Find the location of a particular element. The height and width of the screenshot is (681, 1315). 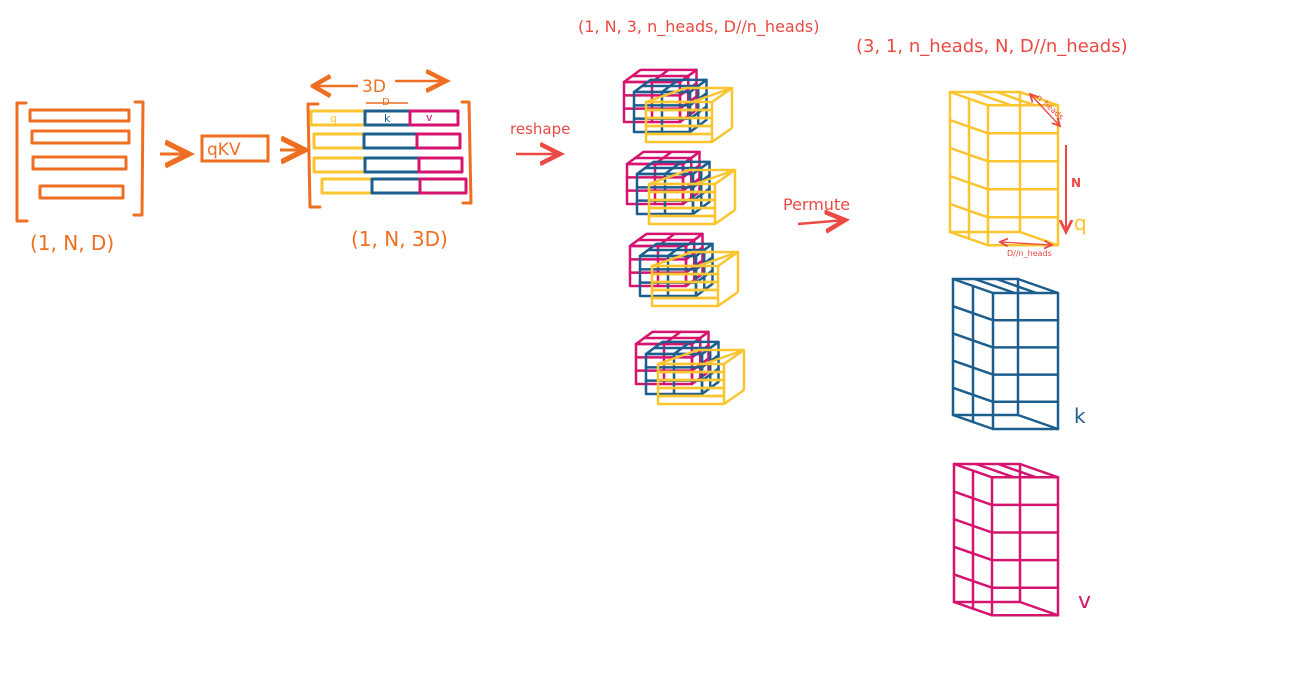

output-left-bracket is located at coordinates (314, 155).